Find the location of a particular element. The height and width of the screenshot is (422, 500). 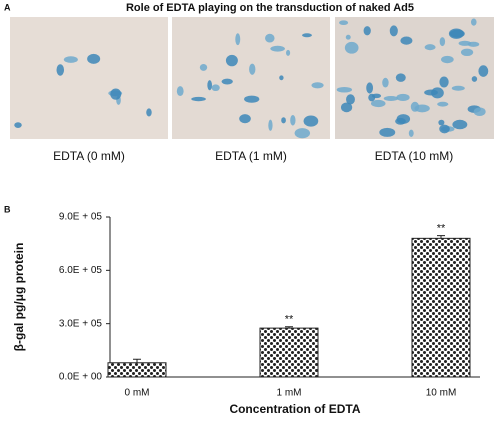

x-tick-label: 10 mM is located at coordinates (441, 393).